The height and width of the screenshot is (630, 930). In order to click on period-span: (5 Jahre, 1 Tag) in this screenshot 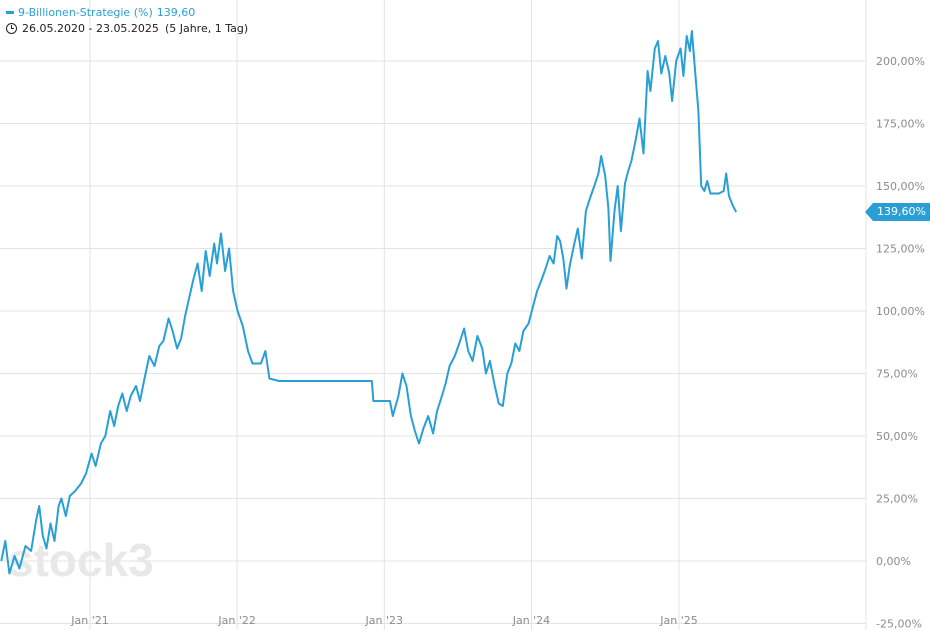, I will do `click(206, 28)`.